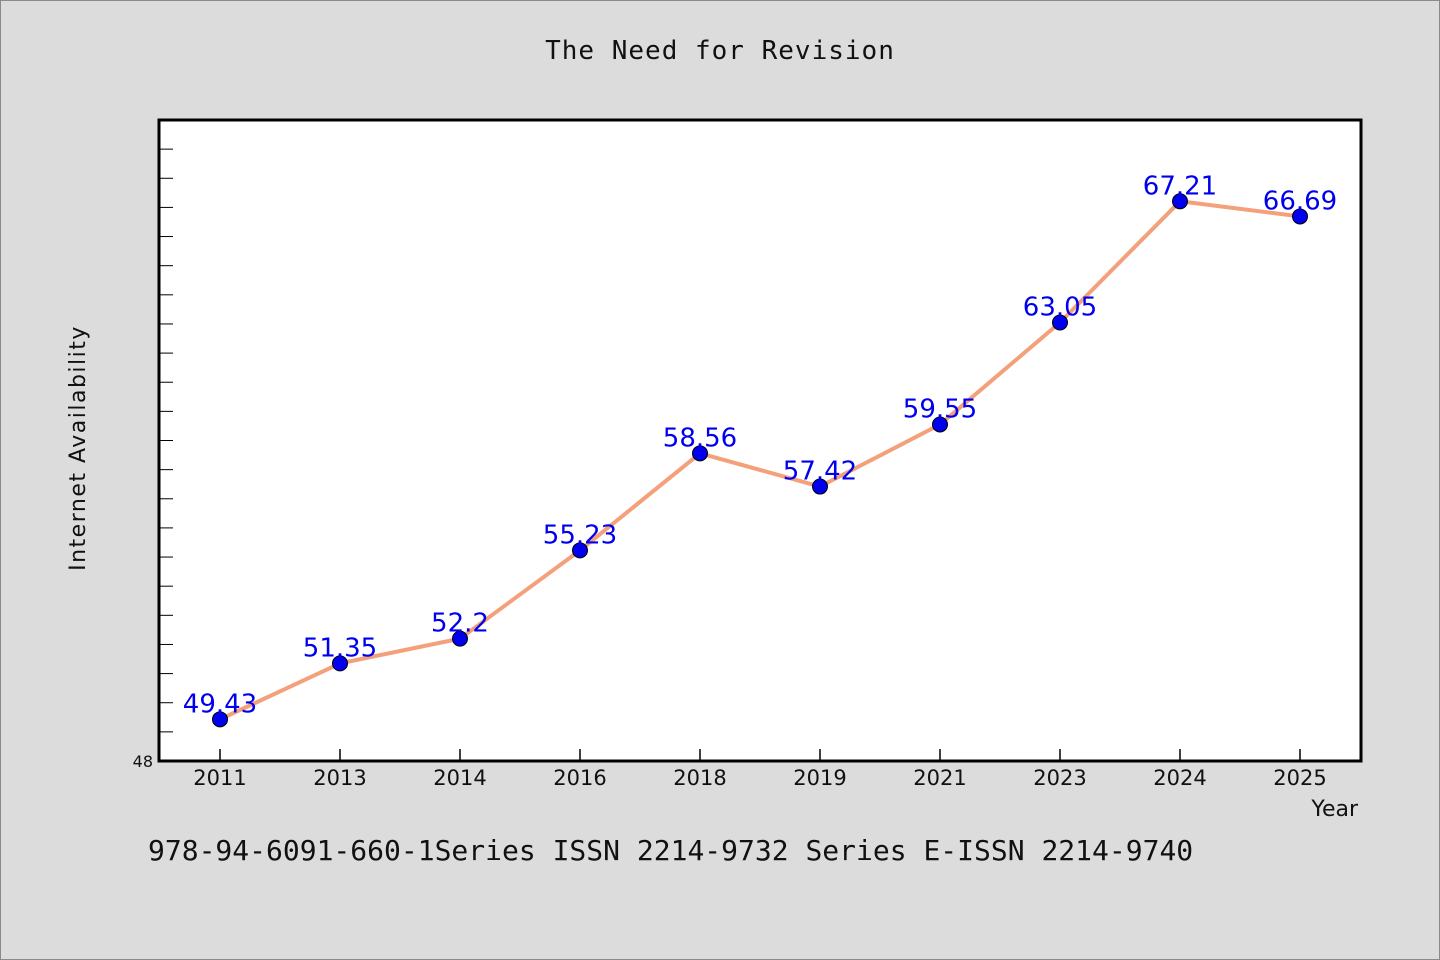 This screenshot has height=960, width=1440. What do you see at coordinates (699, 778) in the screenshot?
I see `x-tick-label: 2018` at bounding box center [699, 778].